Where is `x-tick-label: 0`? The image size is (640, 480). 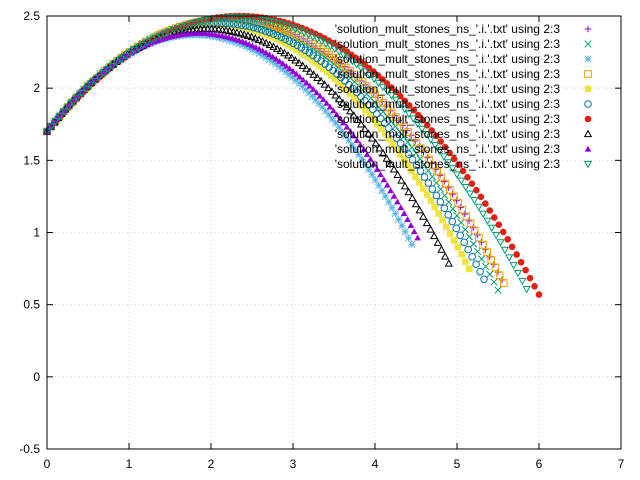
x-tick-label: 0 is located at coordinates (47, 464).